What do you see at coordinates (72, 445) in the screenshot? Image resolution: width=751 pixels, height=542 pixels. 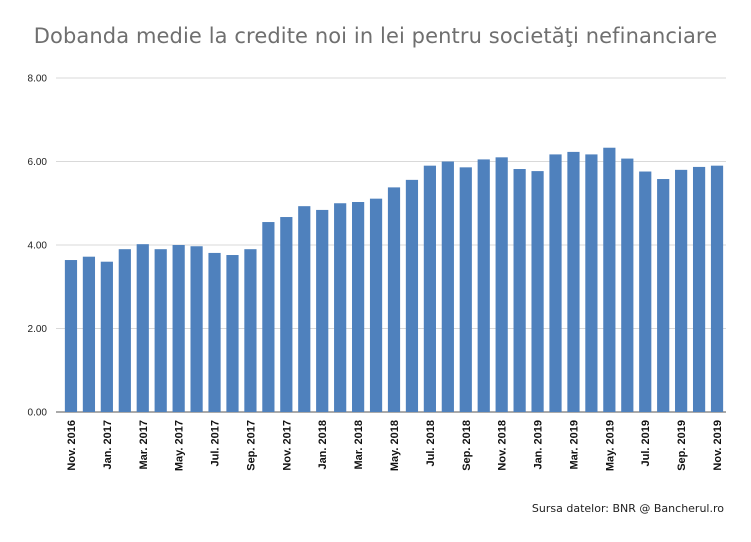 I see `x-tick-label: Nov. 2016` at bounding box center [72, 445].